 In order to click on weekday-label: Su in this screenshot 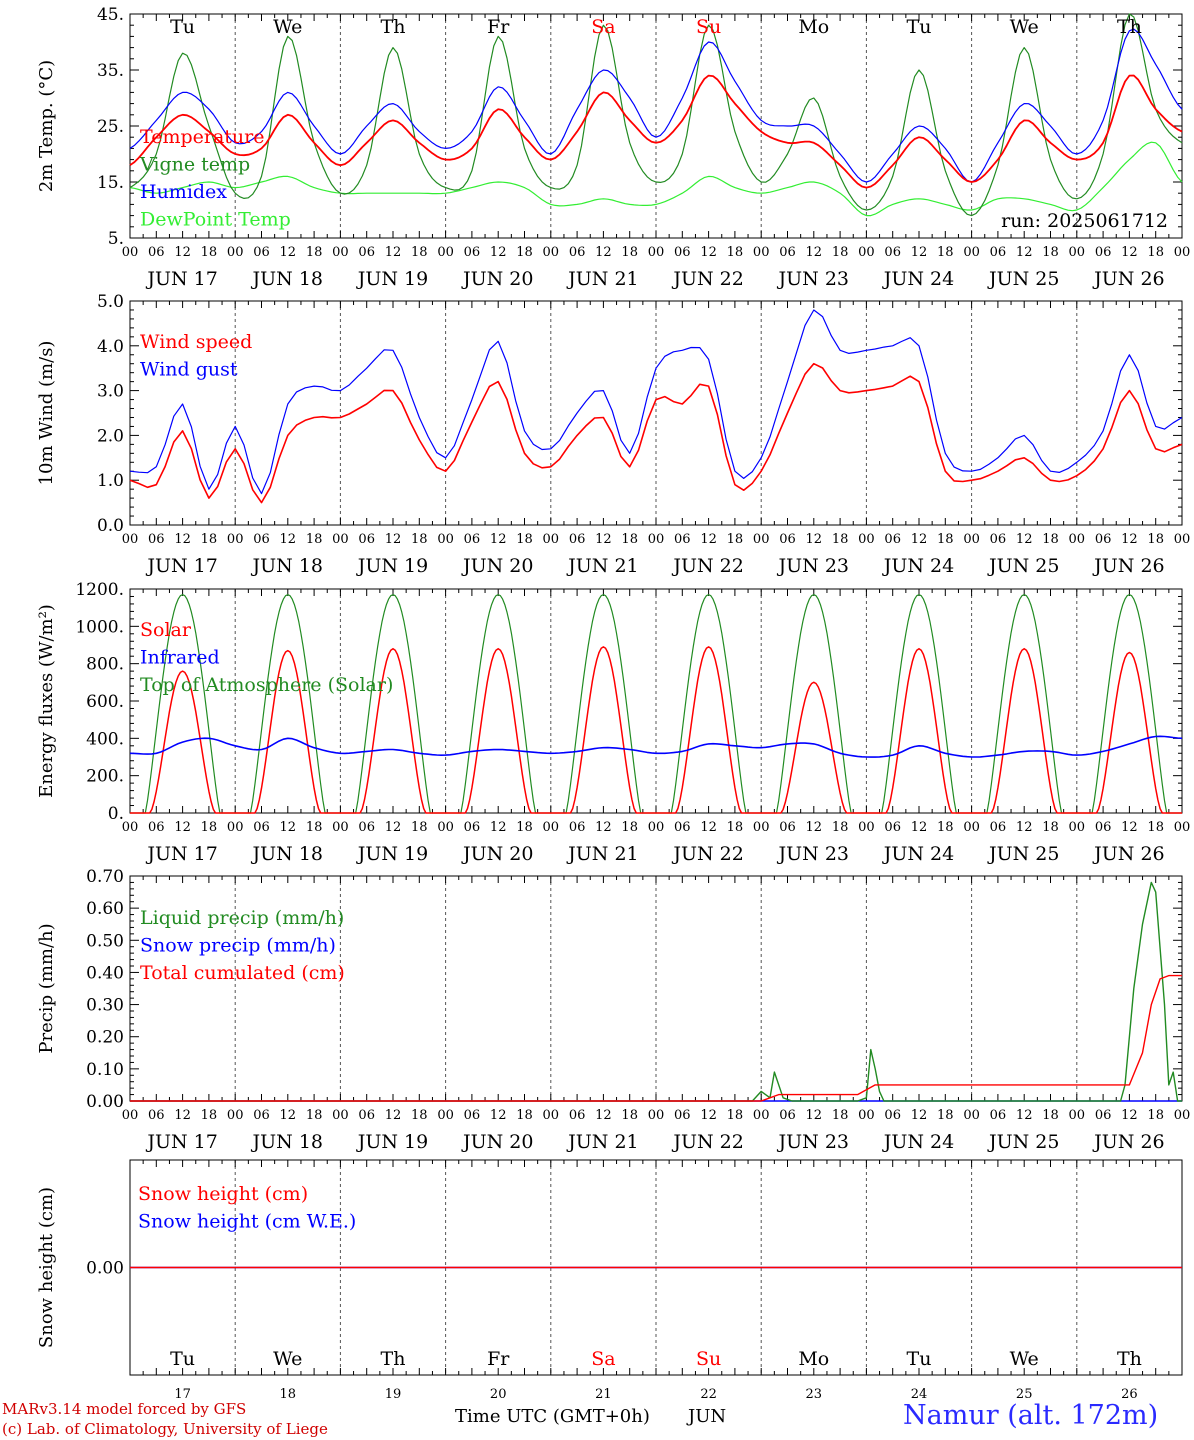, I will do `click(708, 1359)`.